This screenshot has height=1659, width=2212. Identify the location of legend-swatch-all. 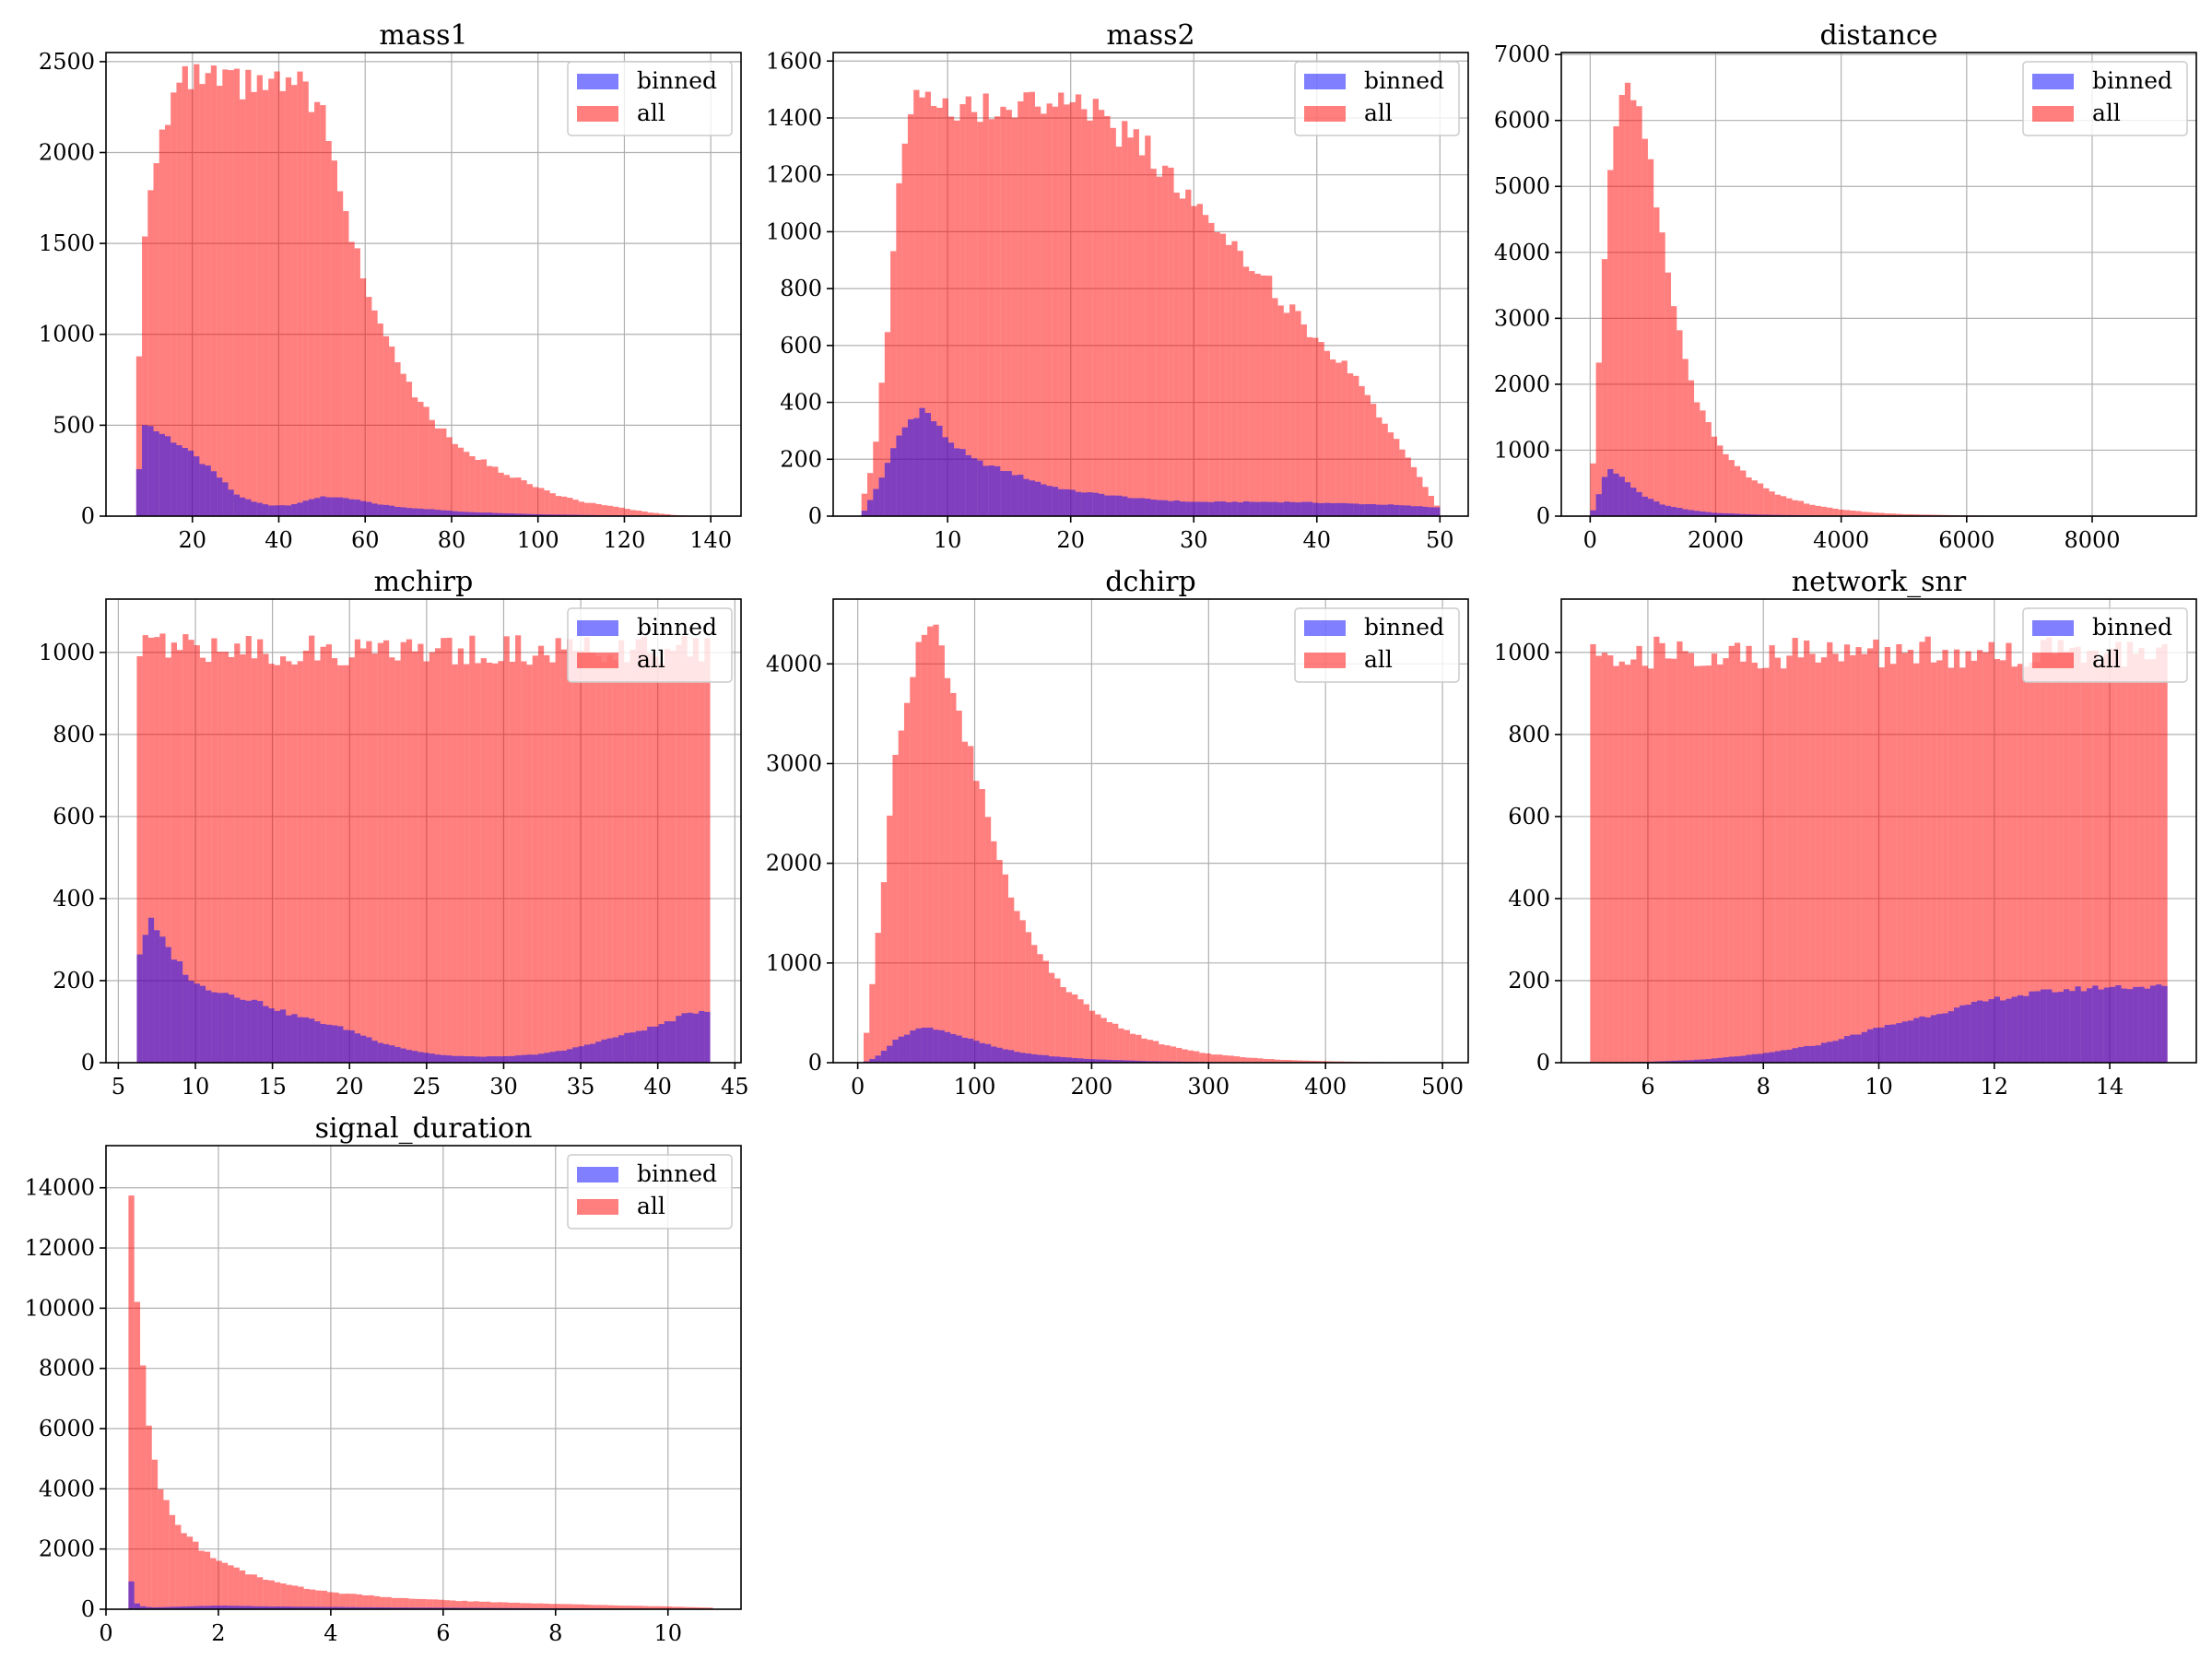
(1325, 660).